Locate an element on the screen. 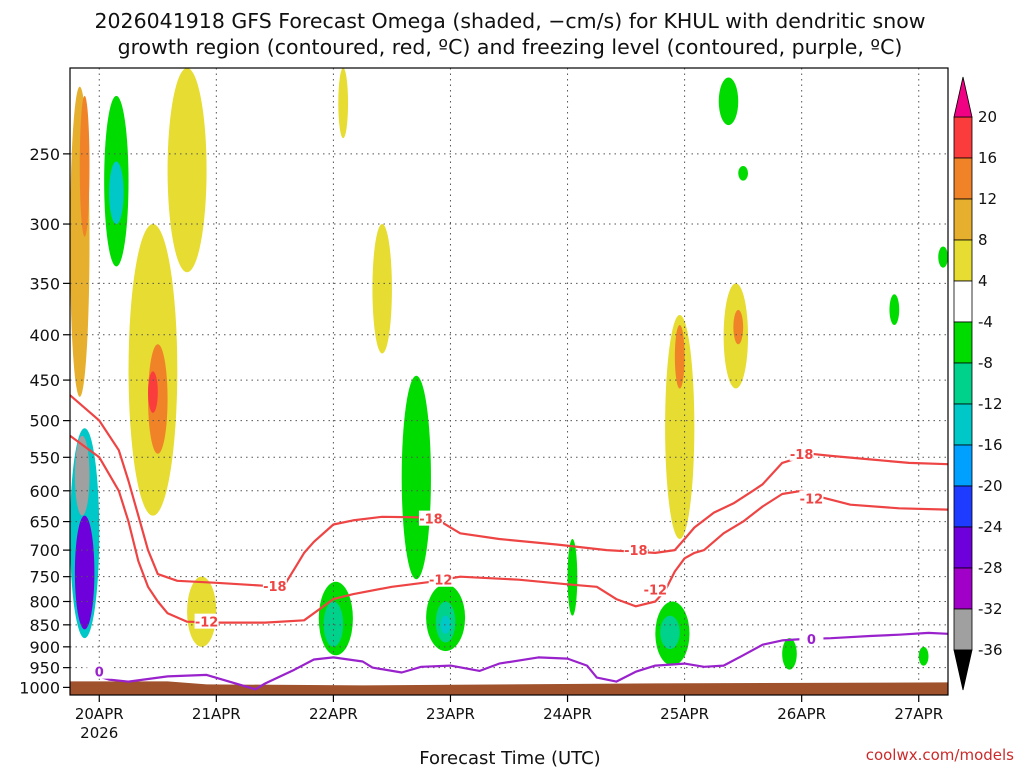 This screenshot has height=768, width=1024. colorbar: 20 16 12 8 4 -4 -8 -12 -16 -20 -24 -28 -32 -36 is located at coordinates (978, 383).